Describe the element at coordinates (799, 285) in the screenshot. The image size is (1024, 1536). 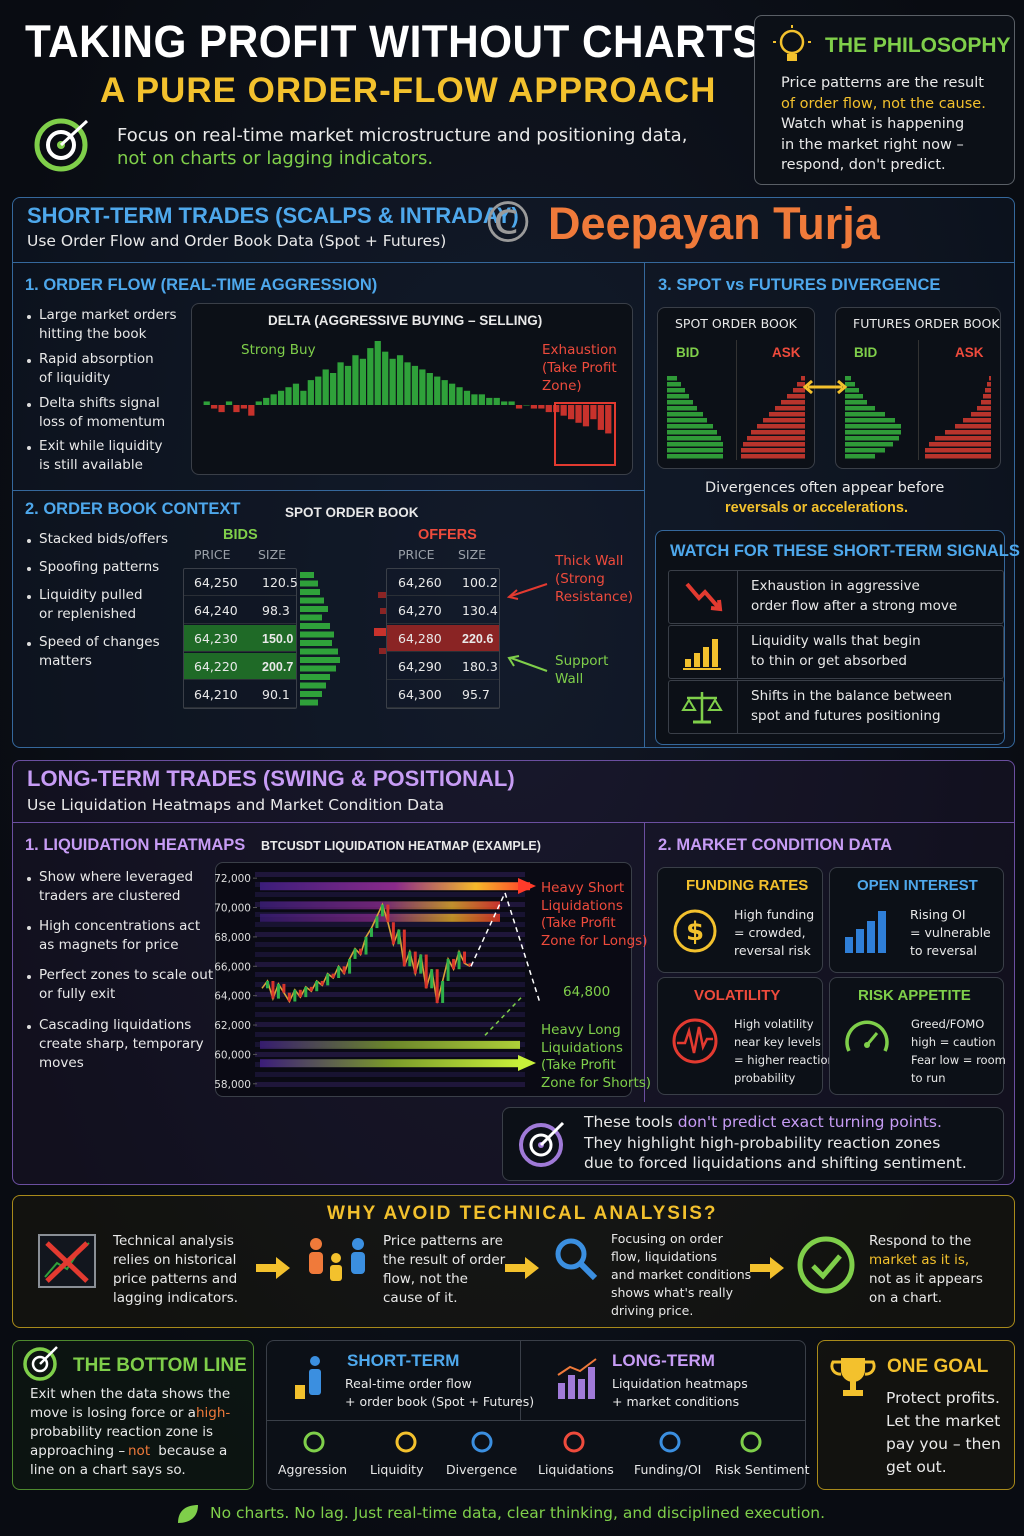
I see `subsection-title: 3. SPOT vs FUTURES DIVERGENCE` at that location.